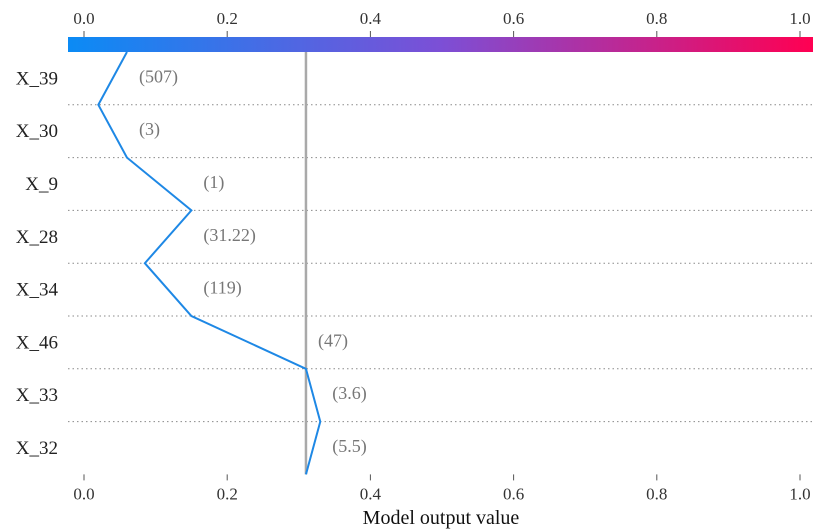 This screenshot has height=529, width=823. Describe the element at coordinates (227, 18) in the screenshot. I see `top-tick-label: 0.2` at that location.